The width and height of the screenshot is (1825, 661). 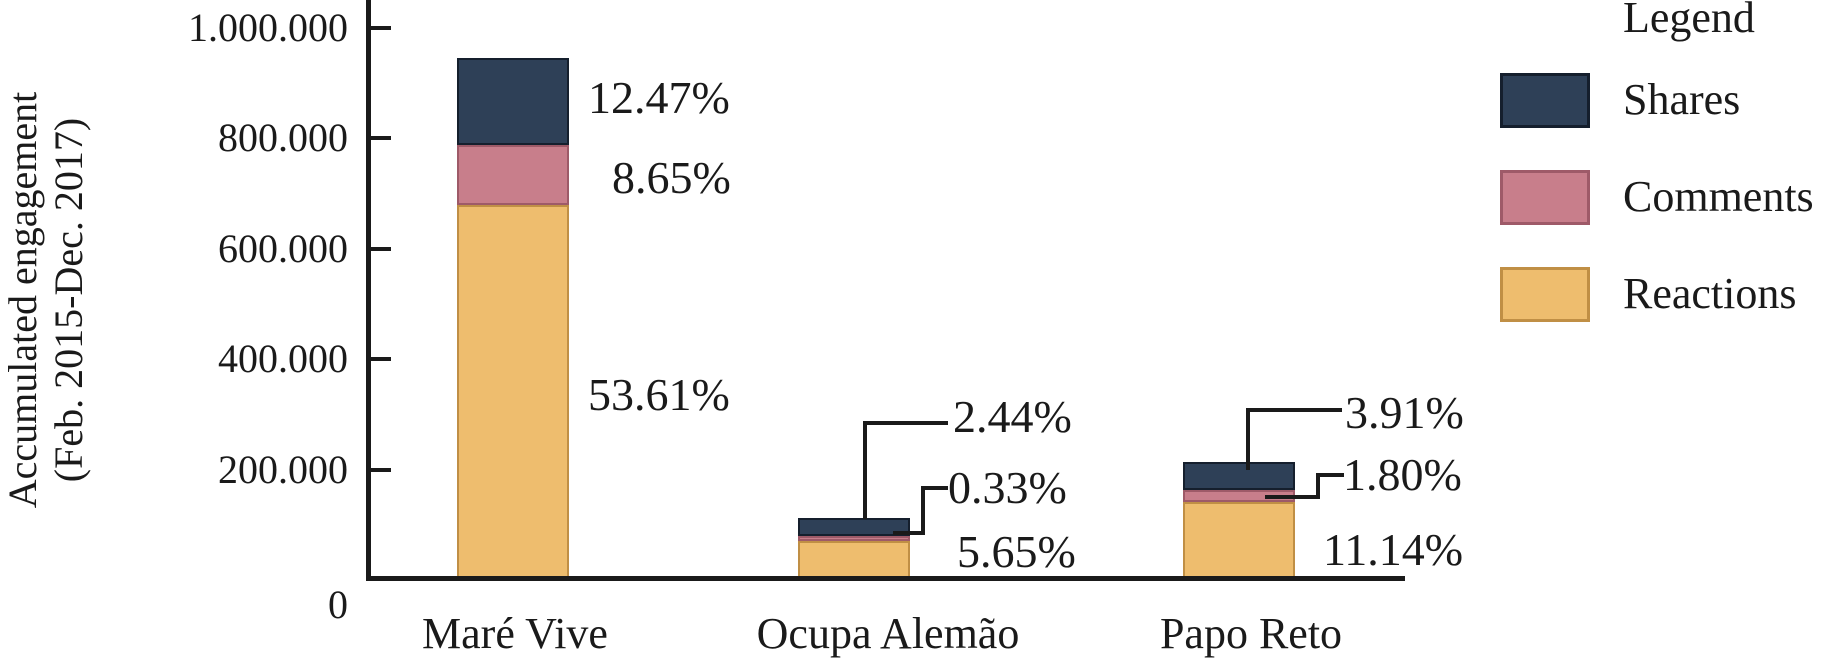 I want to click on percent-label: 8.65%, so click(x=671, y=177).